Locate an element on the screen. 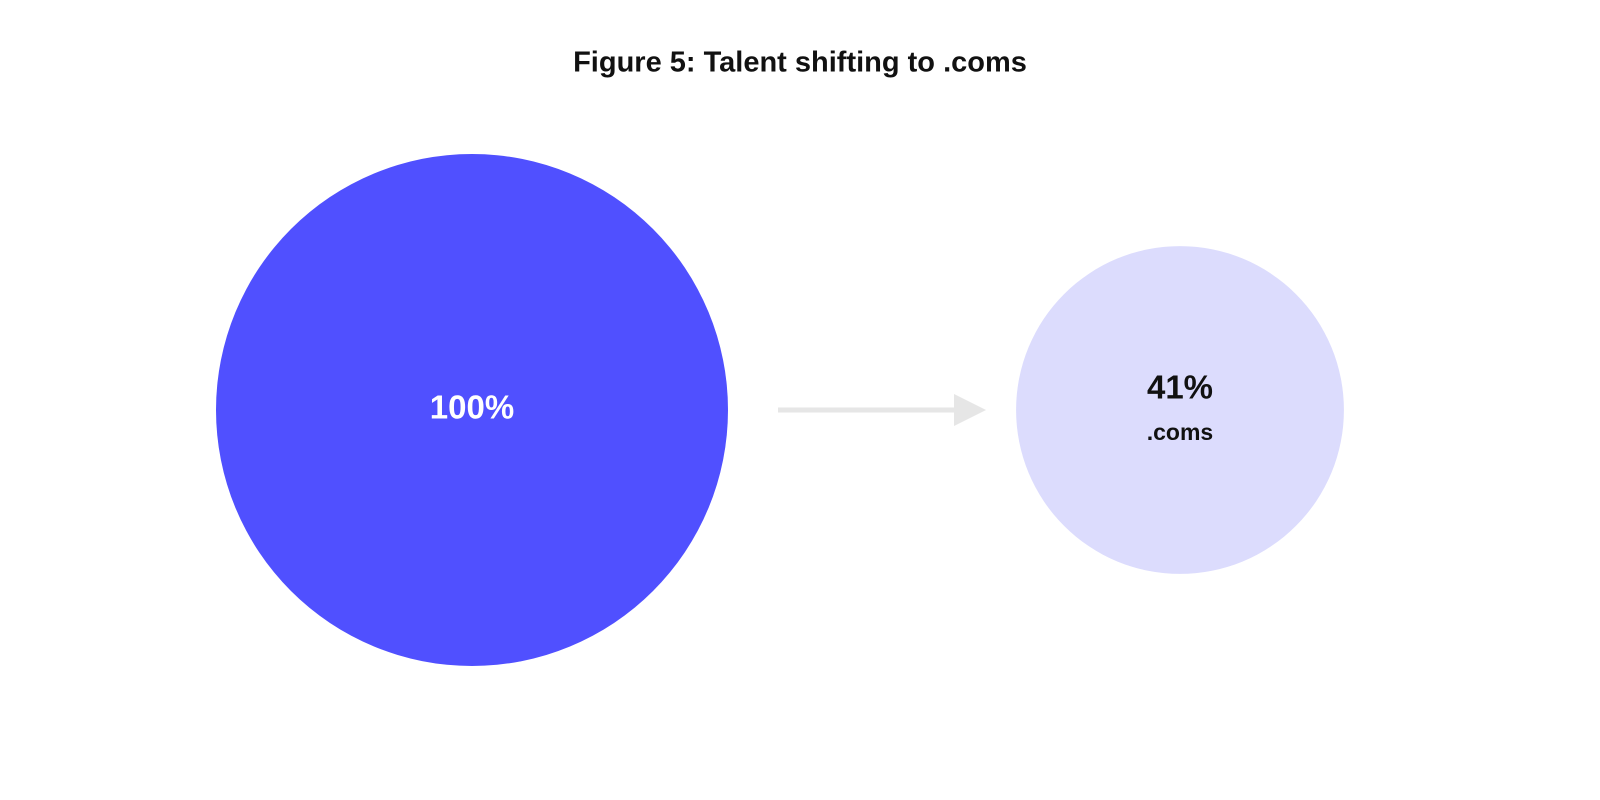  value-label: 100% is located at coordinates (472, 407).